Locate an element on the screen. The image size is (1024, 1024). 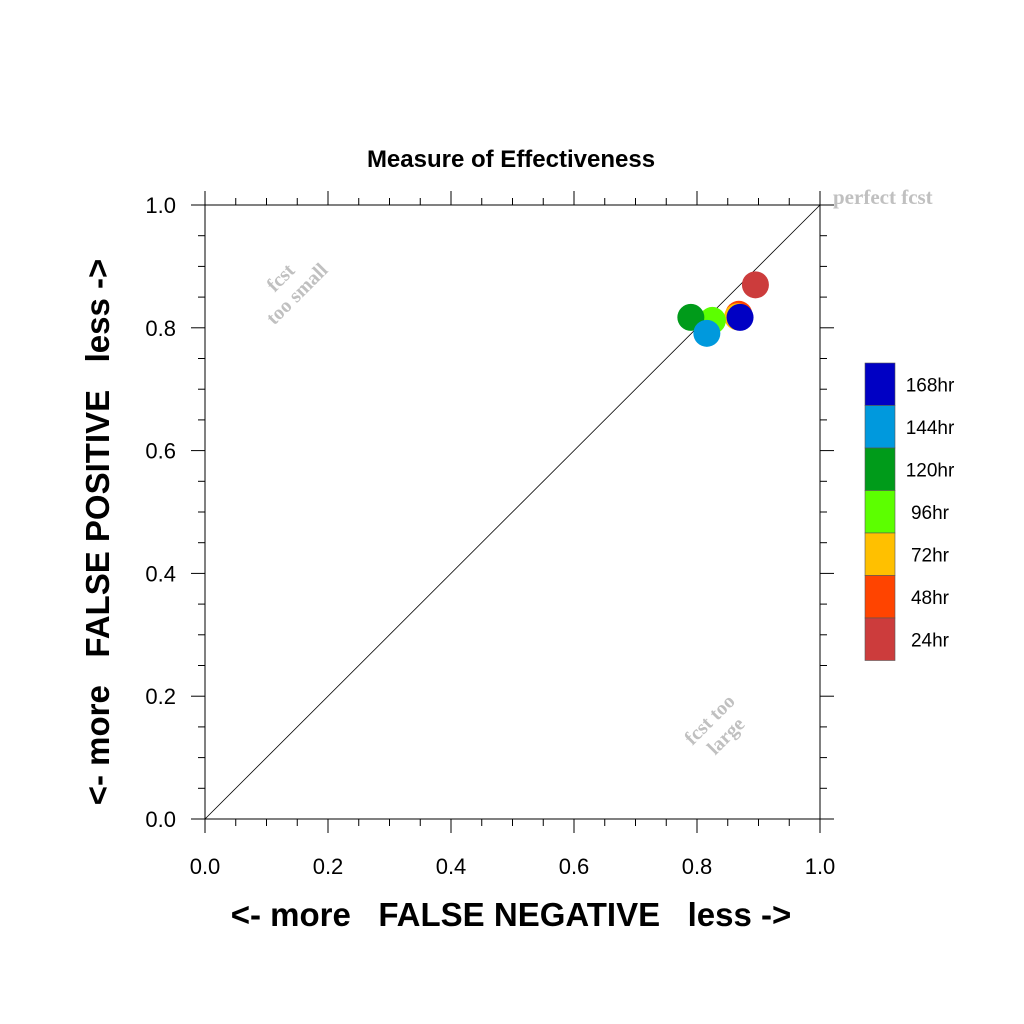
y-tick-label: 0.6 is located at coordinates (160, 451).